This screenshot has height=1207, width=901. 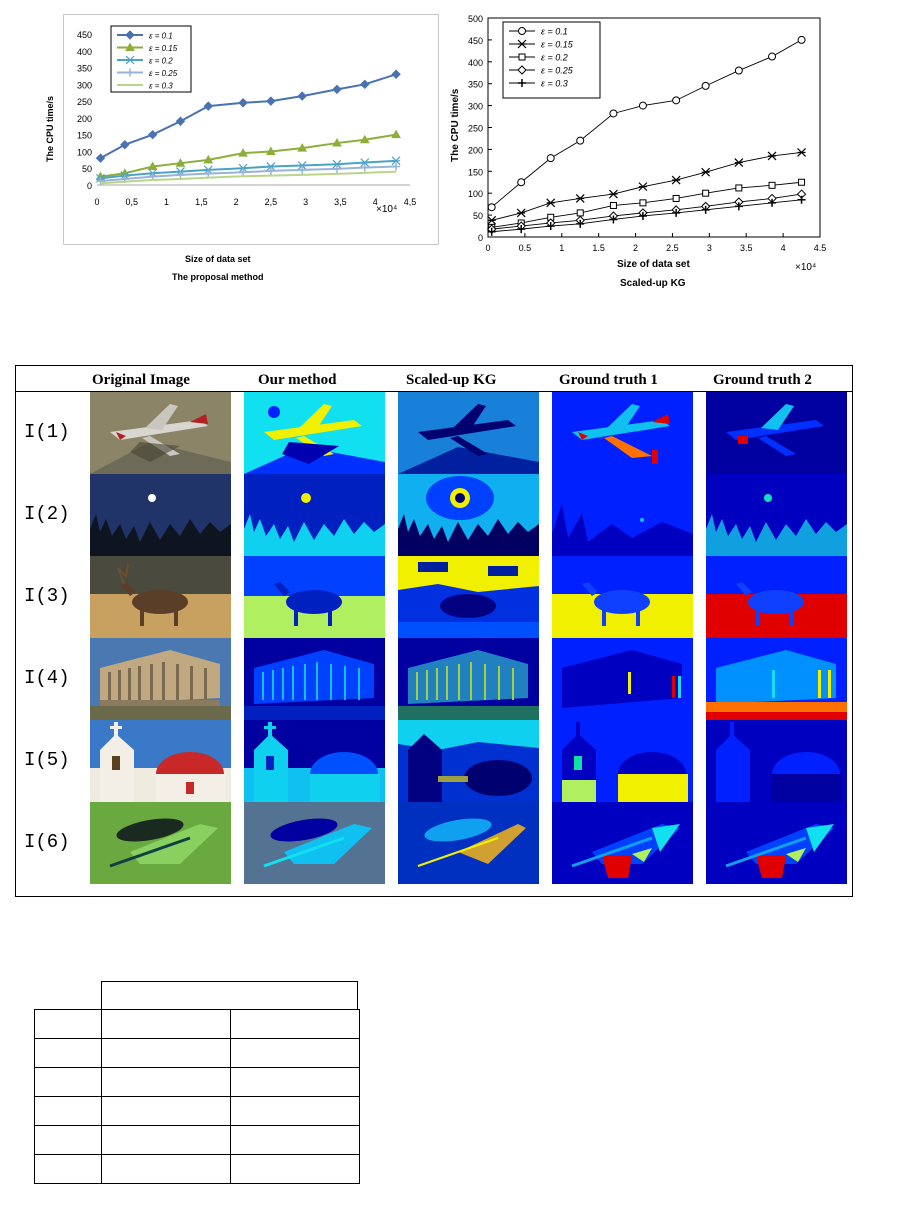 What do you see at coordinates (672, 248) in the screenshot?
I see `x-tick-label: 2.5` at bounding box center [672, 248].